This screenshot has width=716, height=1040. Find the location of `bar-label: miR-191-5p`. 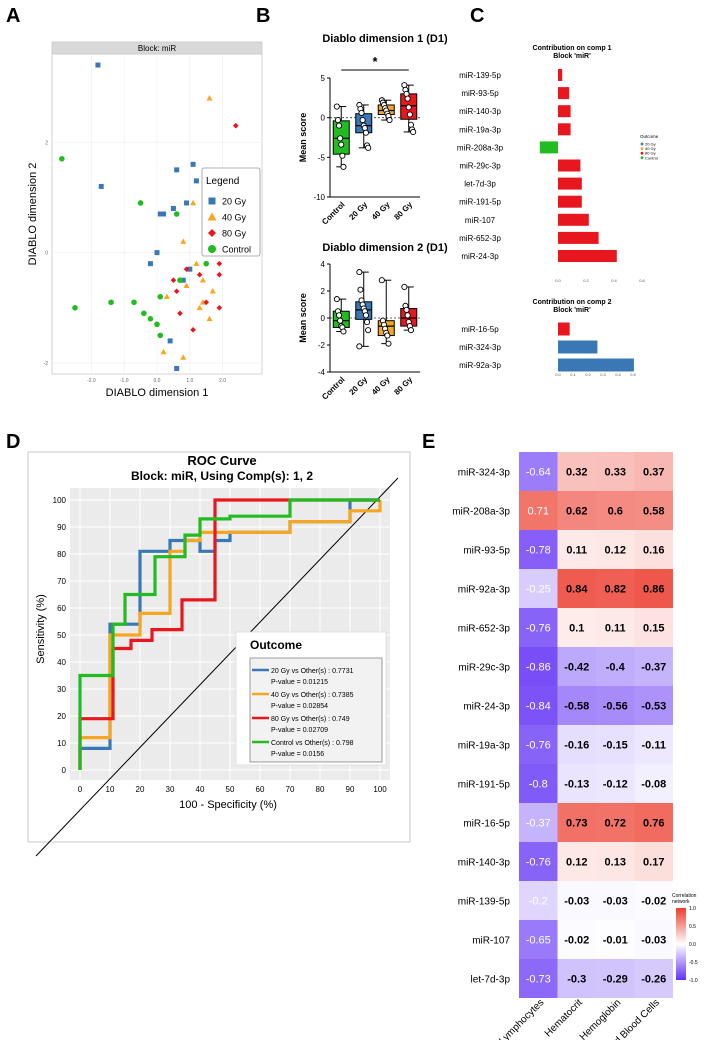

bar-label: miR-191-5p is located at coordinates (480, 202).